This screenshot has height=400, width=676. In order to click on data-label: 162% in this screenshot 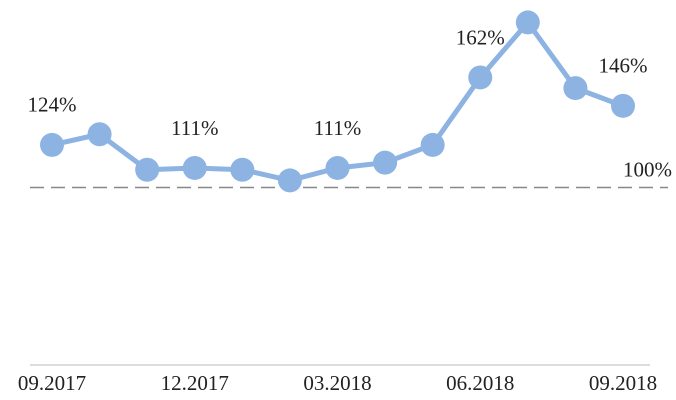, I will do `click(480, 37)`.